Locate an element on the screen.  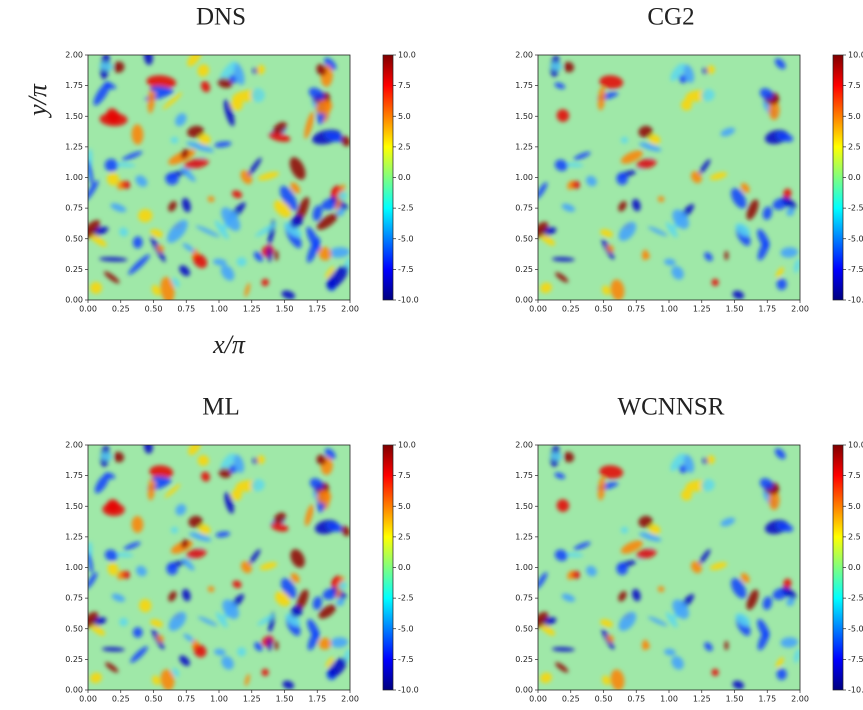
panel-title: WCNNSR is located at coordinates (671, 407).